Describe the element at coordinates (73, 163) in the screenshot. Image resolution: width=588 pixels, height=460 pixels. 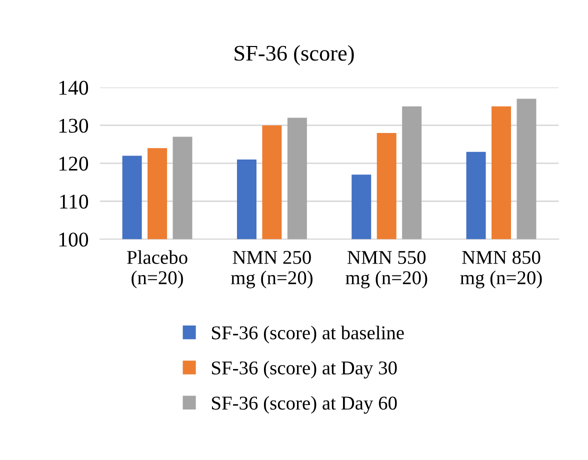
I see `y-tick-label: 120` at that location.